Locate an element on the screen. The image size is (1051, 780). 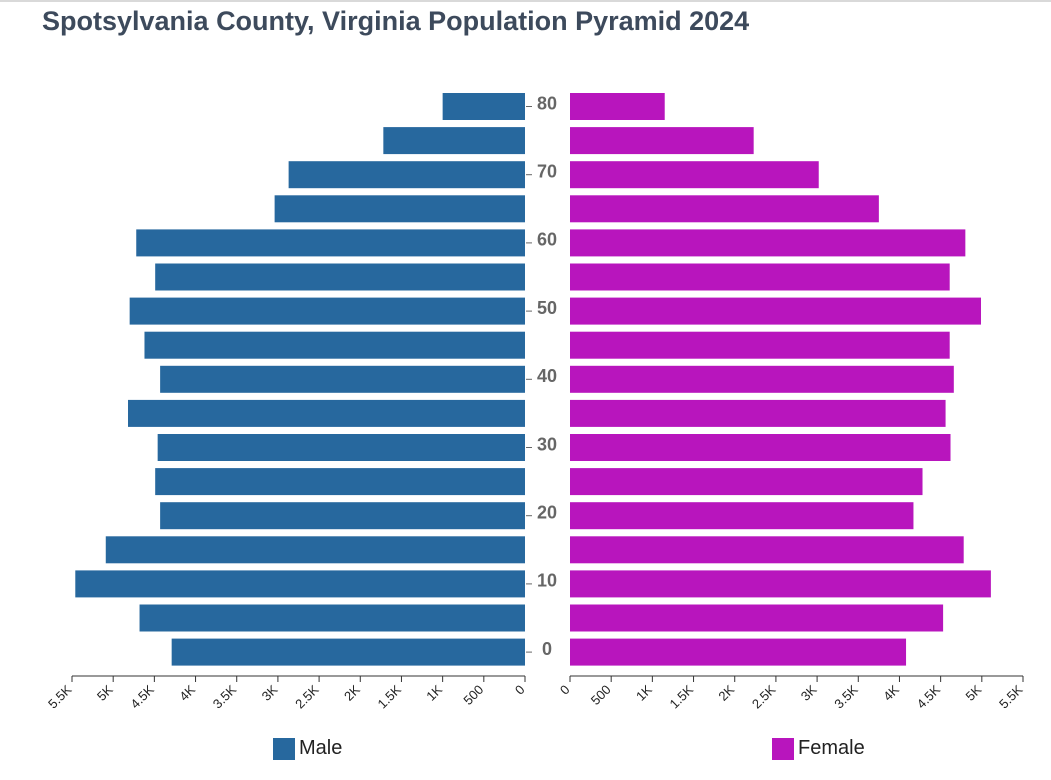
age-tick-label-0: 0 is located at coordinates (547, 649).